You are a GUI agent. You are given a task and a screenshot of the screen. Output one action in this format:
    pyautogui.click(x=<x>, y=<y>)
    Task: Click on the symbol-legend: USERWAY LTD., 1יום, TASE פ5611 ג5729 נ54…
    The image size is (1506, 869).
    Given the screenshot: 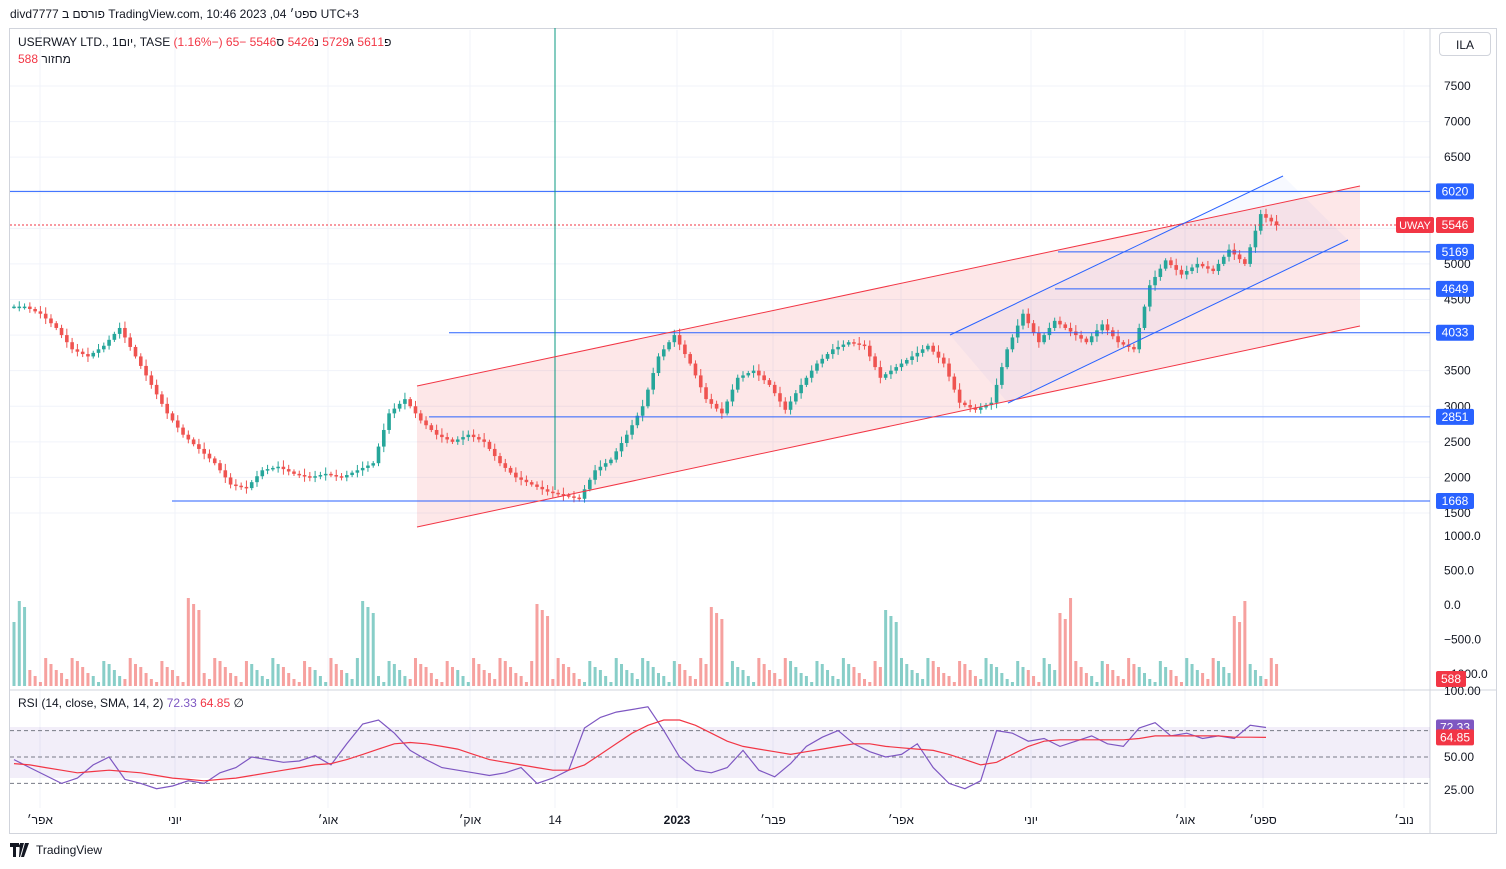 What is the action you would take?
    pyautogui.click(x=204, y=42)
    